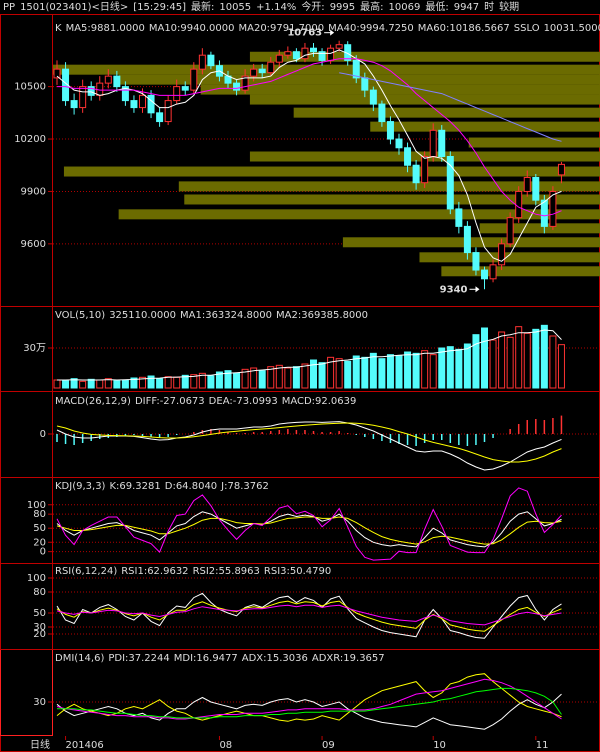 The image size is (600, 752). Describe the element at coordinates (405, 7) in the screenshot. I see `header-item: 10069` at that location.